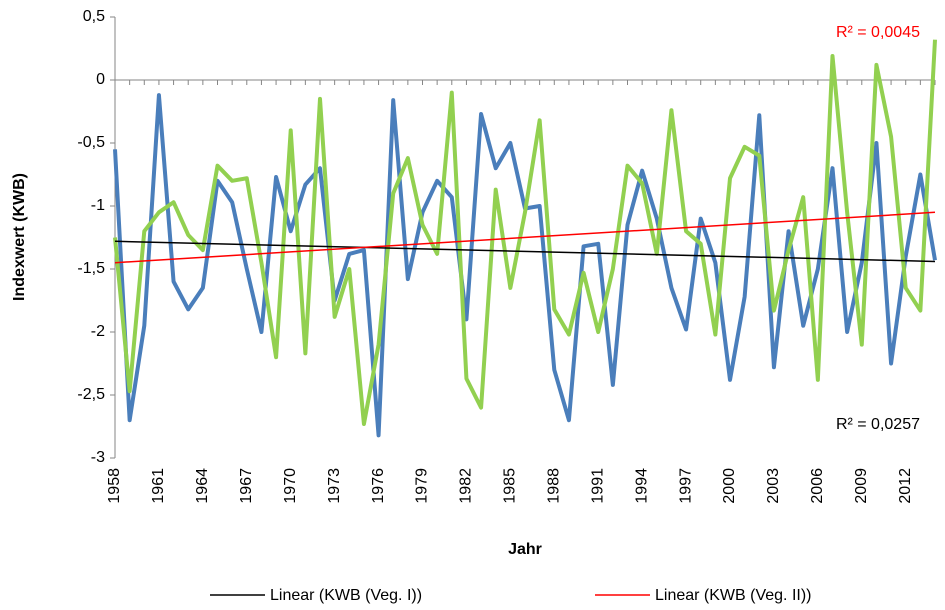 The image size is (945, 610). I want to click on x-tick-label: 1976, so click(378, 486).